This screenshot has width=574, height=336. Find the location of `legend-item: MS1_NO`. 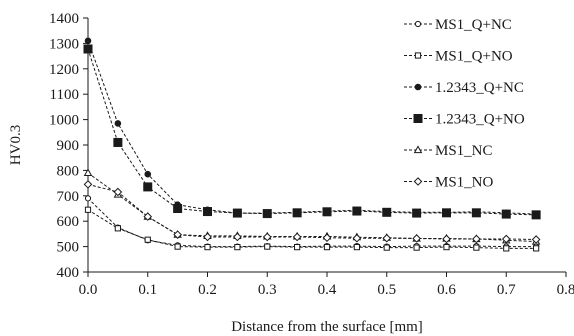

legend-item: MS1_NO is located at coordinates (449, 183).